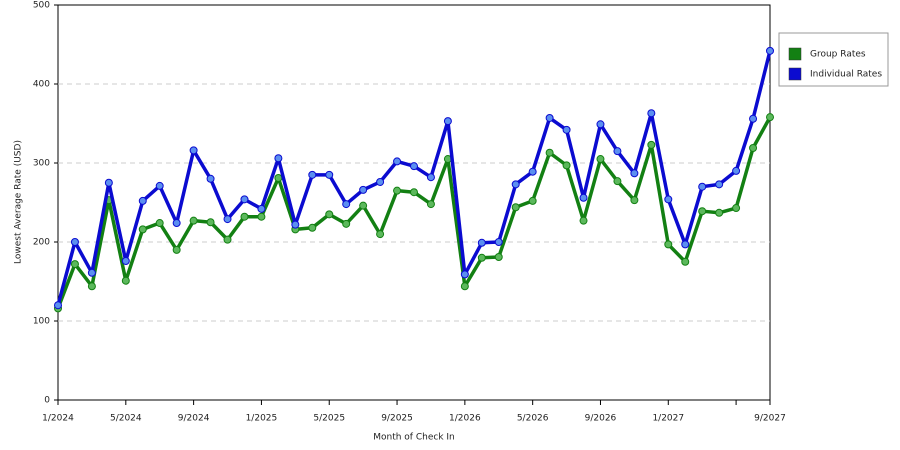 This screenshot has width=900, height=450. Describe the element at coordinates (41, 243) in the screenshot. I see `y-tick-label: 200` at that location.